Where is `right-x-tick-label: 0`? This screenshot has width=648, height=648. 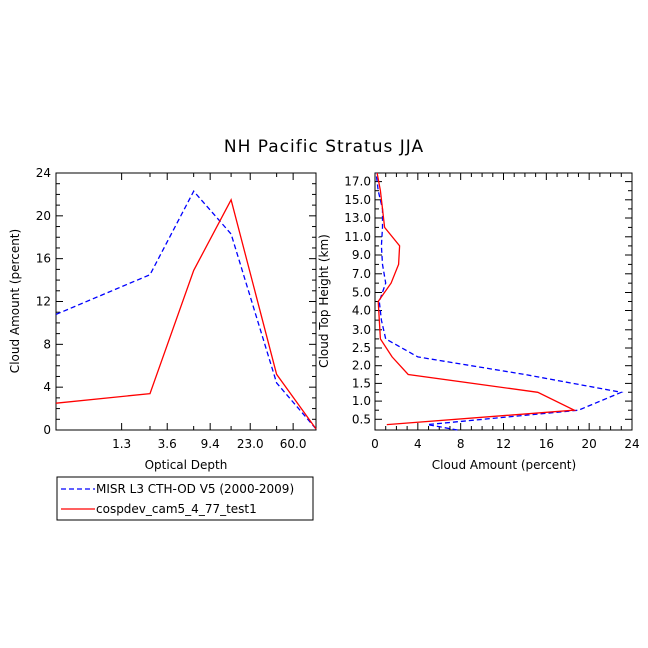 right-x-tick-label: 0 is located at coordinates (375, 444).